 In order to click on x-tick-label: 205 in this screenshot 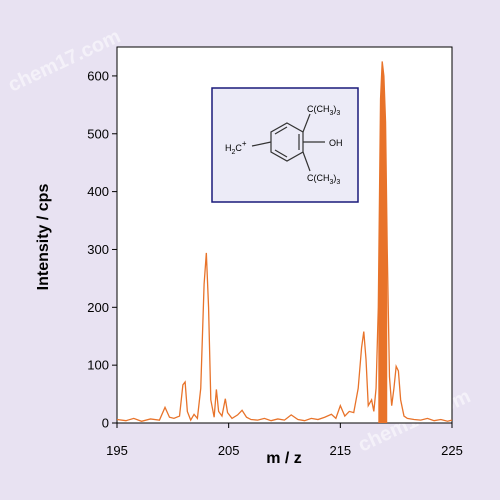, I will do `click(229, 450)`.